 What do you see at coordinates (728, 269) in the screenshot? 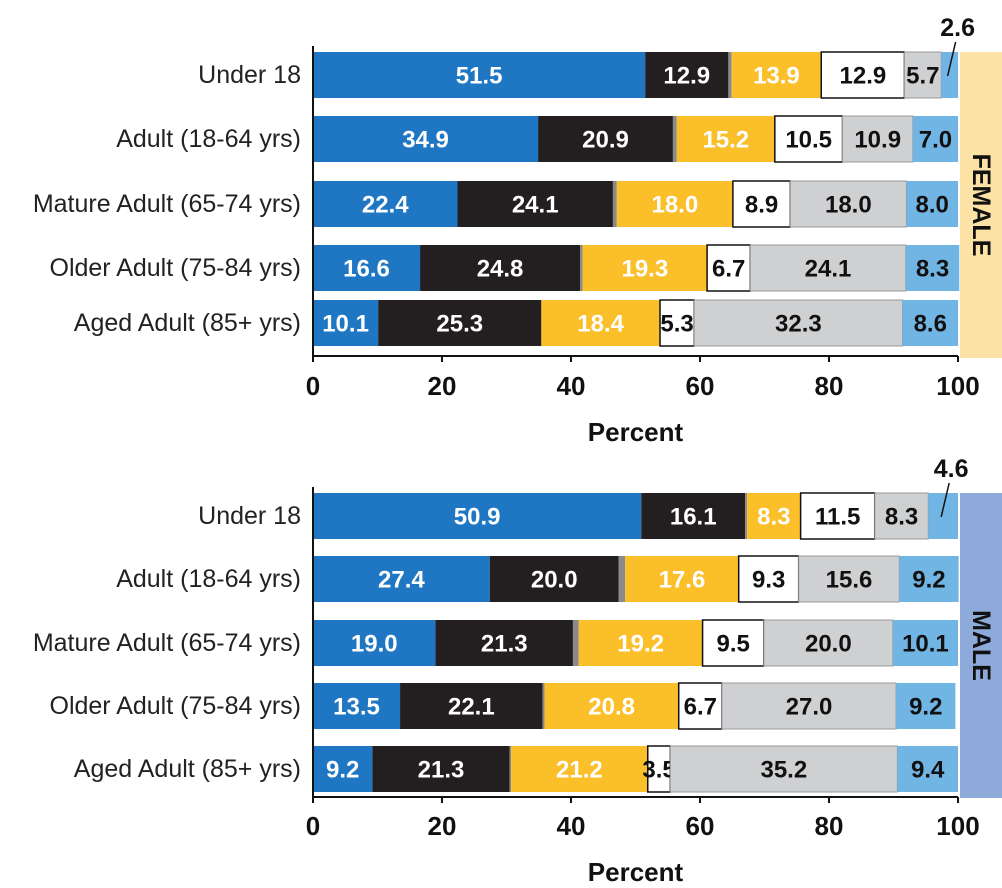
I see `female-bar-label: 6.7` at bounding box center [728, 269].